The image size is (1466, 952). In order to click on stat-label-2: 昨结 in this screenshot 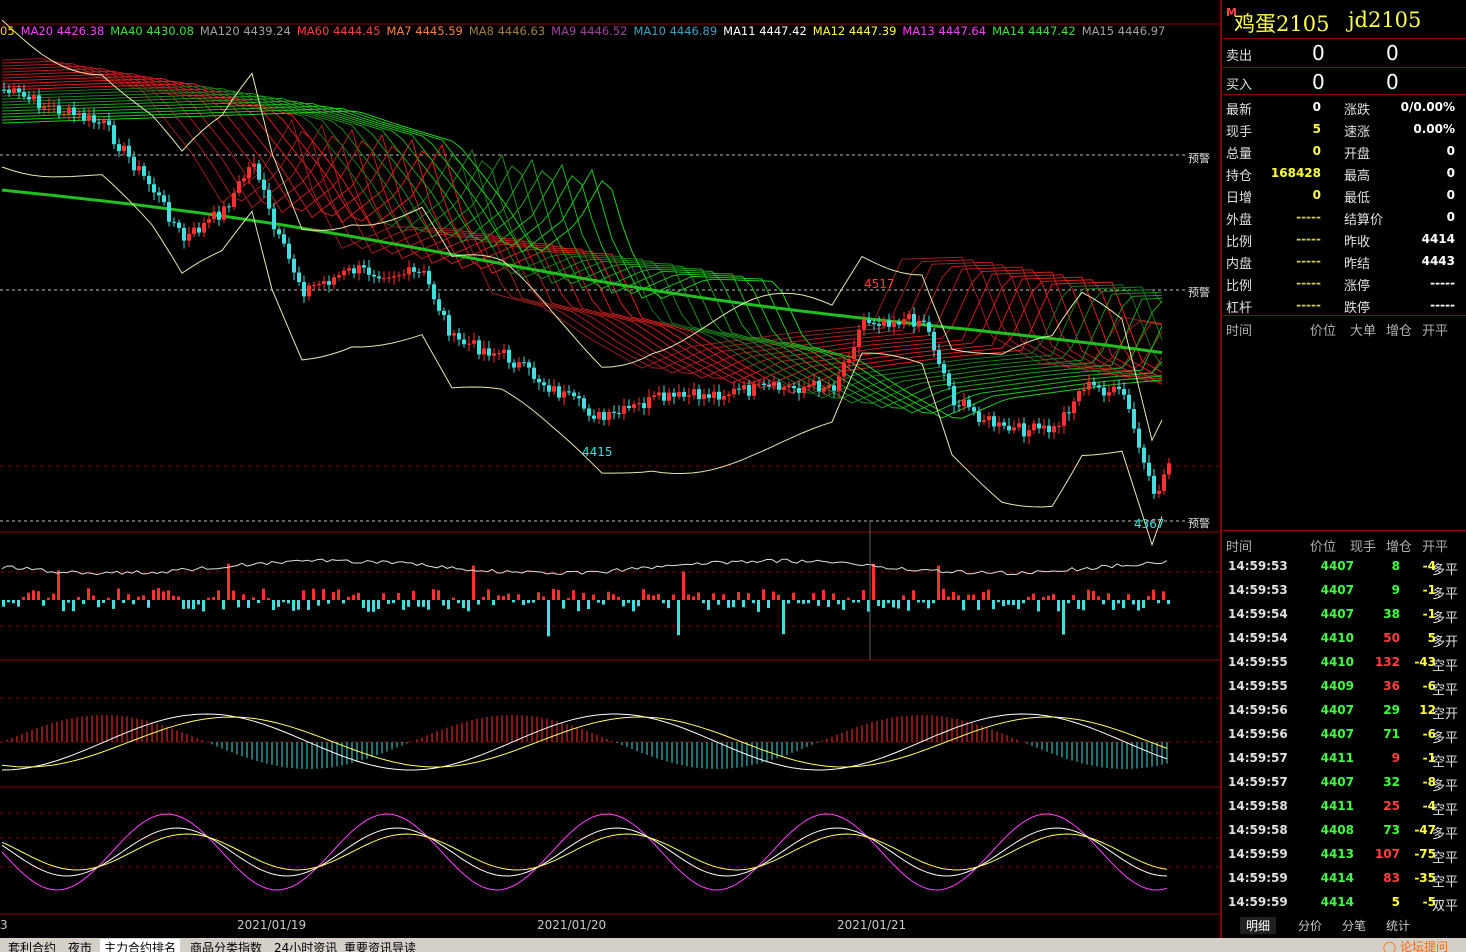, I will do `click(1357, 264)`.